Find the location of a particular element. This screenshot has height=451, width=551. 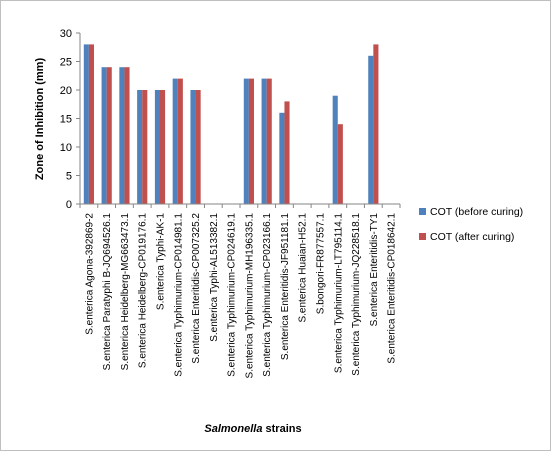

y-tick-label: 30 is located at coordinates (66, 34).